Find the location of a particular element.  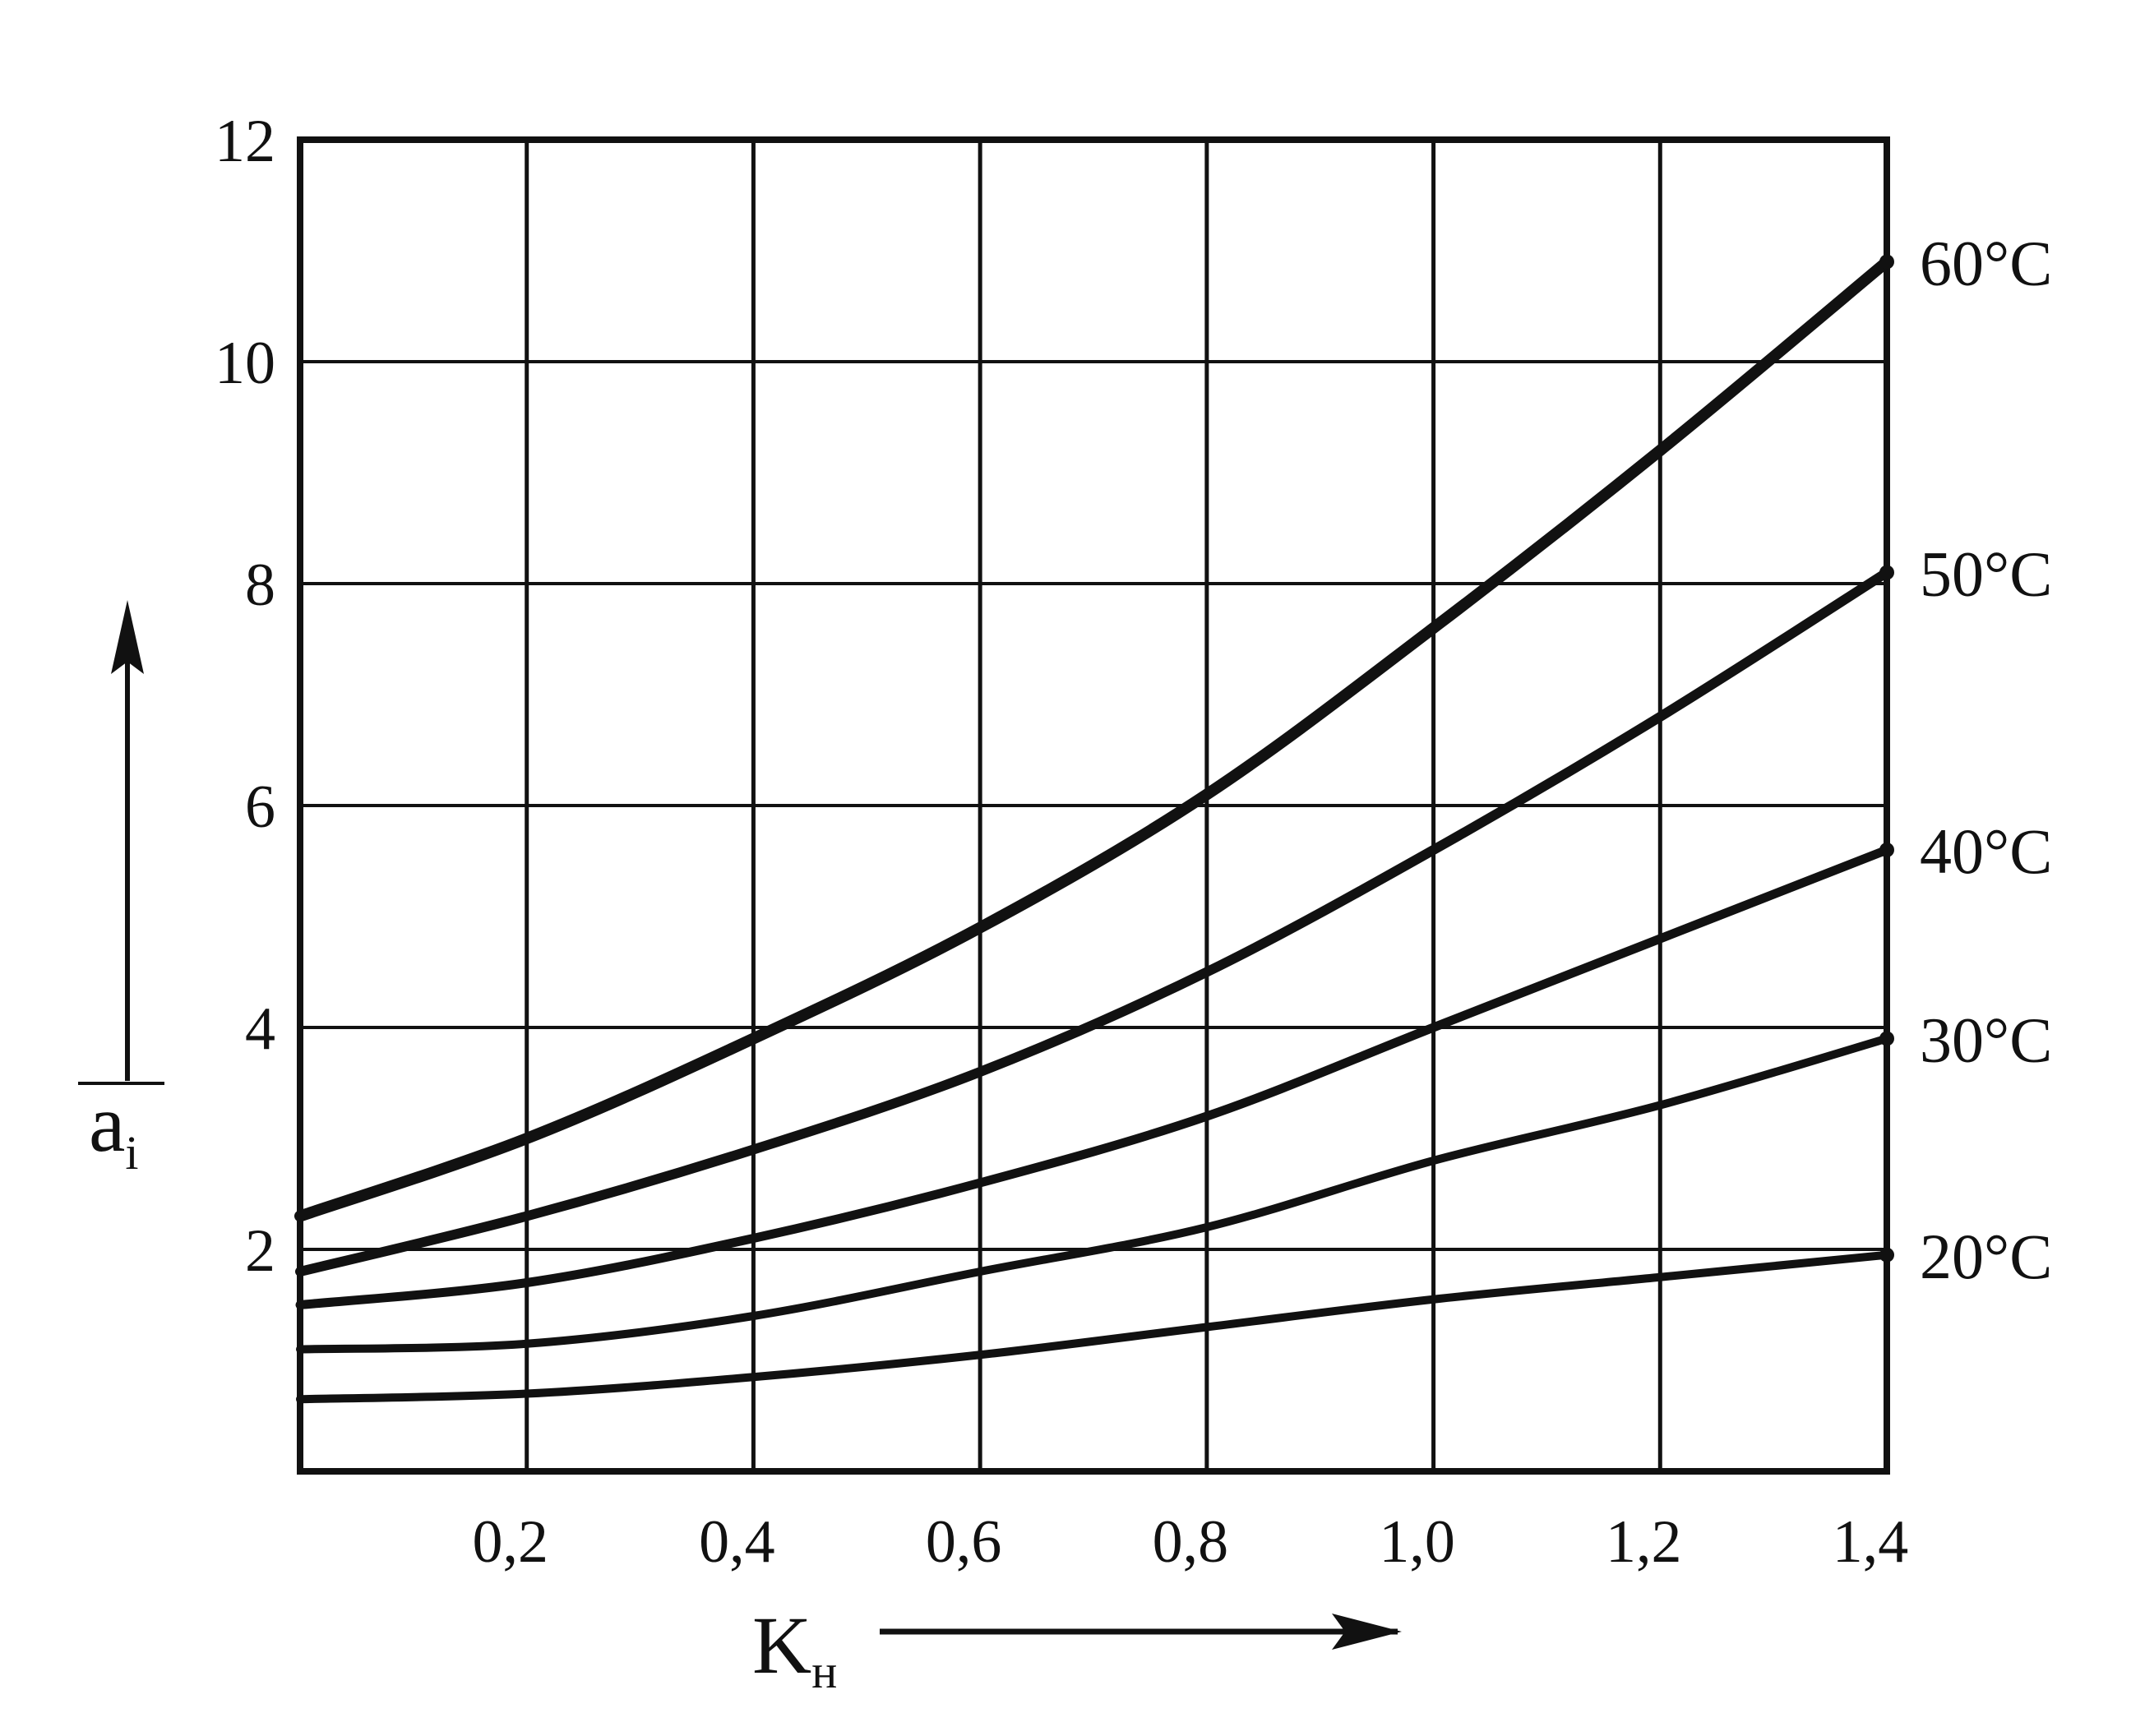

series-label: 40°C is located at coordinates (1986, 851).